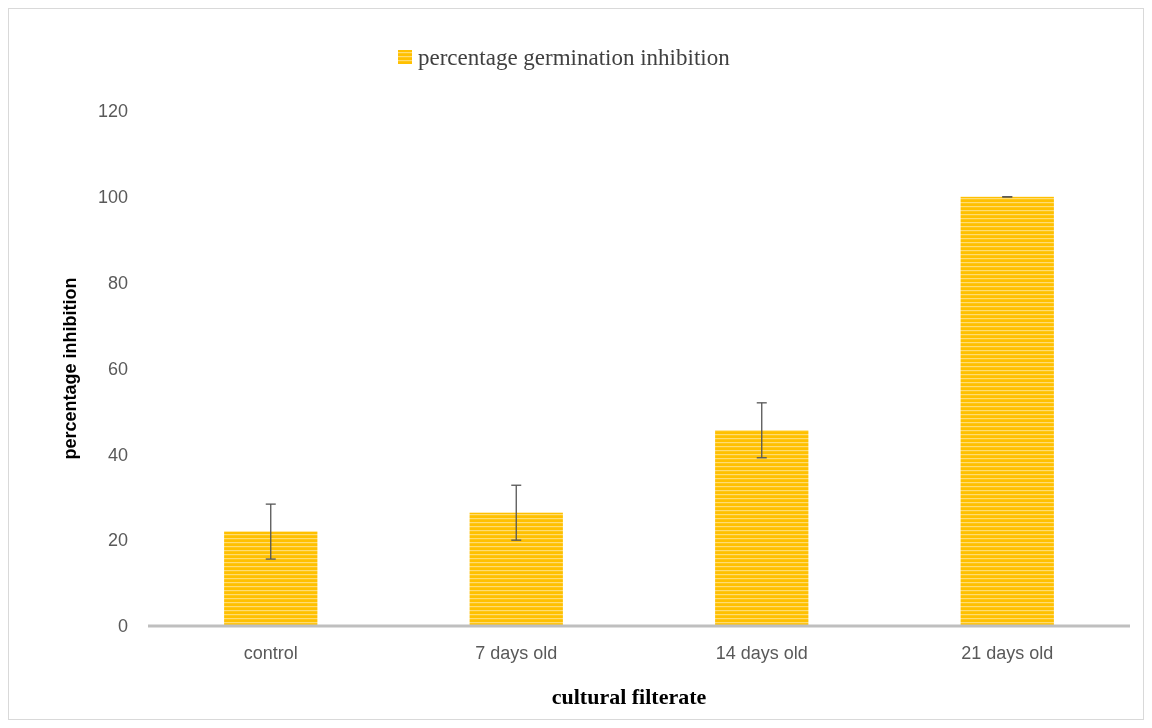 This screenshot has width=1152, height=728. I want to click on y-tick-label: 0, so click(122, 626).